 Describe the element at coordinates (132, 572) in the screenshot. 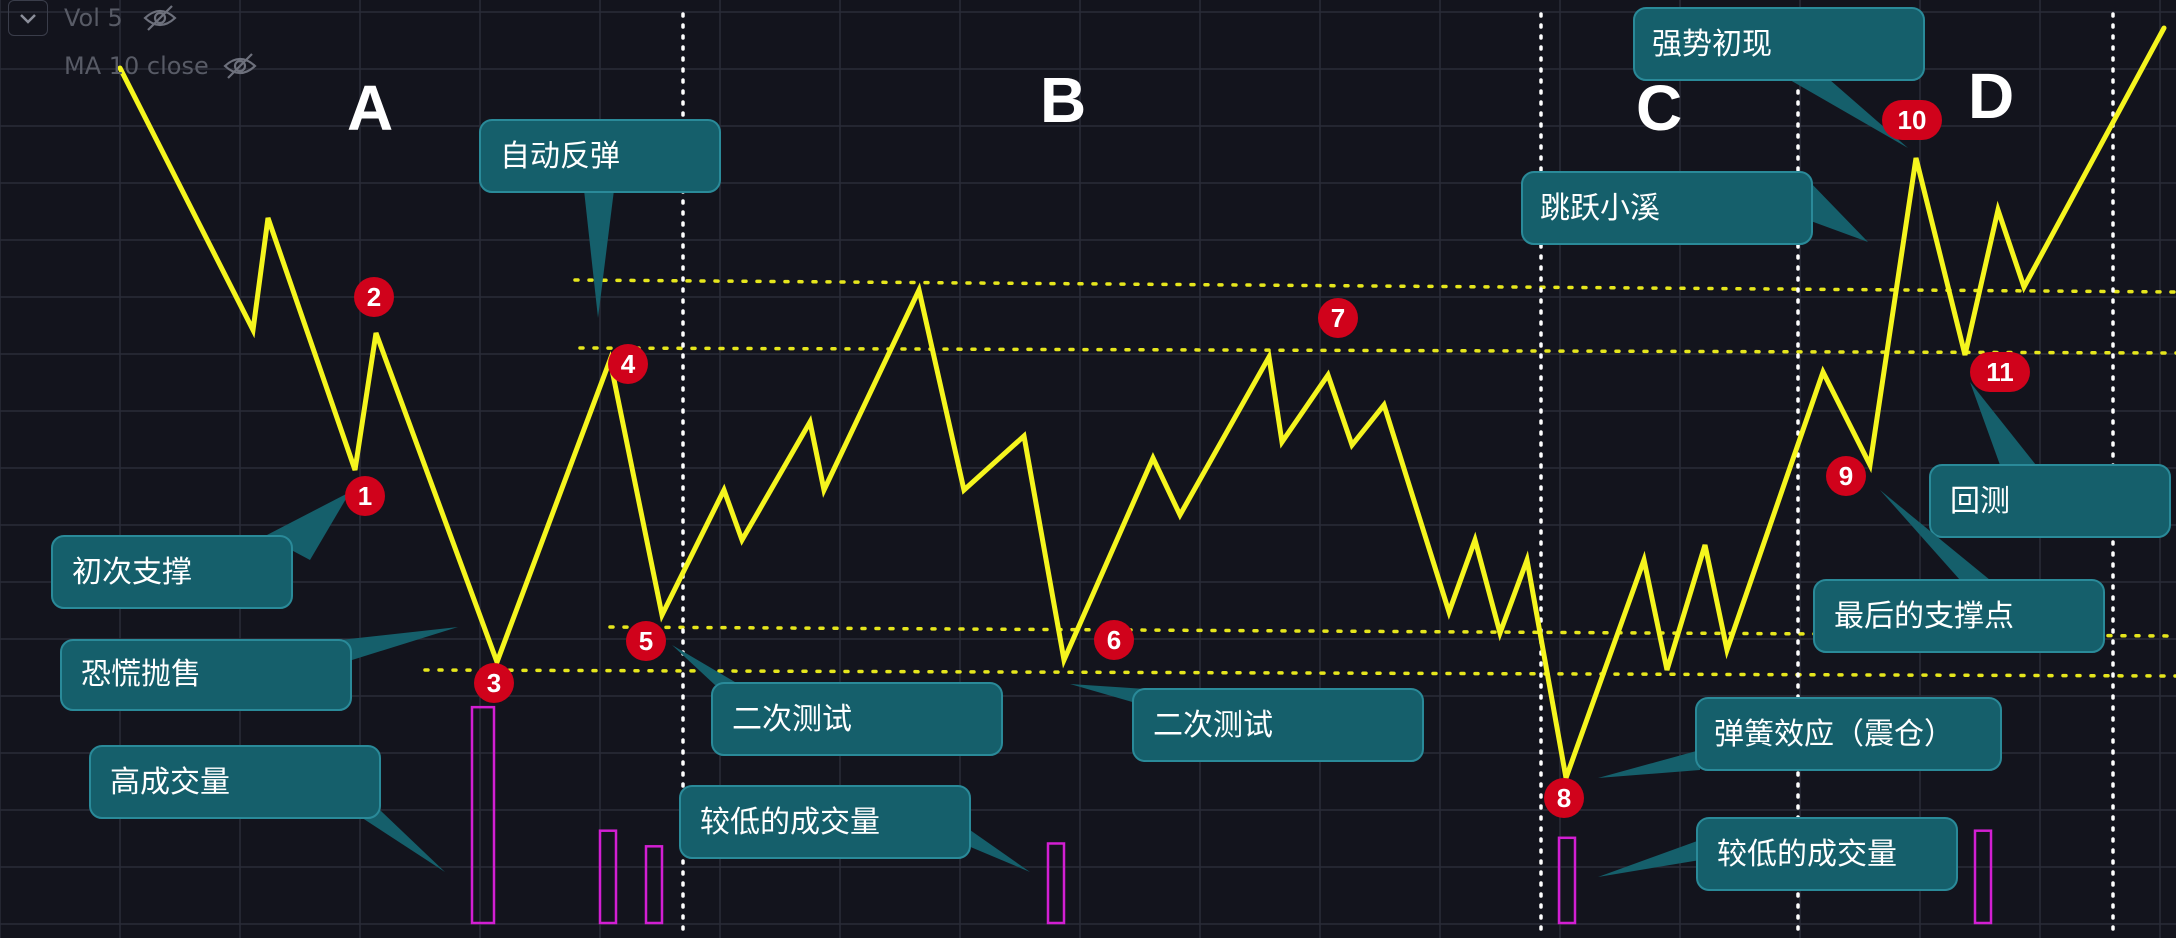

I see `callout-text: 初次支撑` at that location.